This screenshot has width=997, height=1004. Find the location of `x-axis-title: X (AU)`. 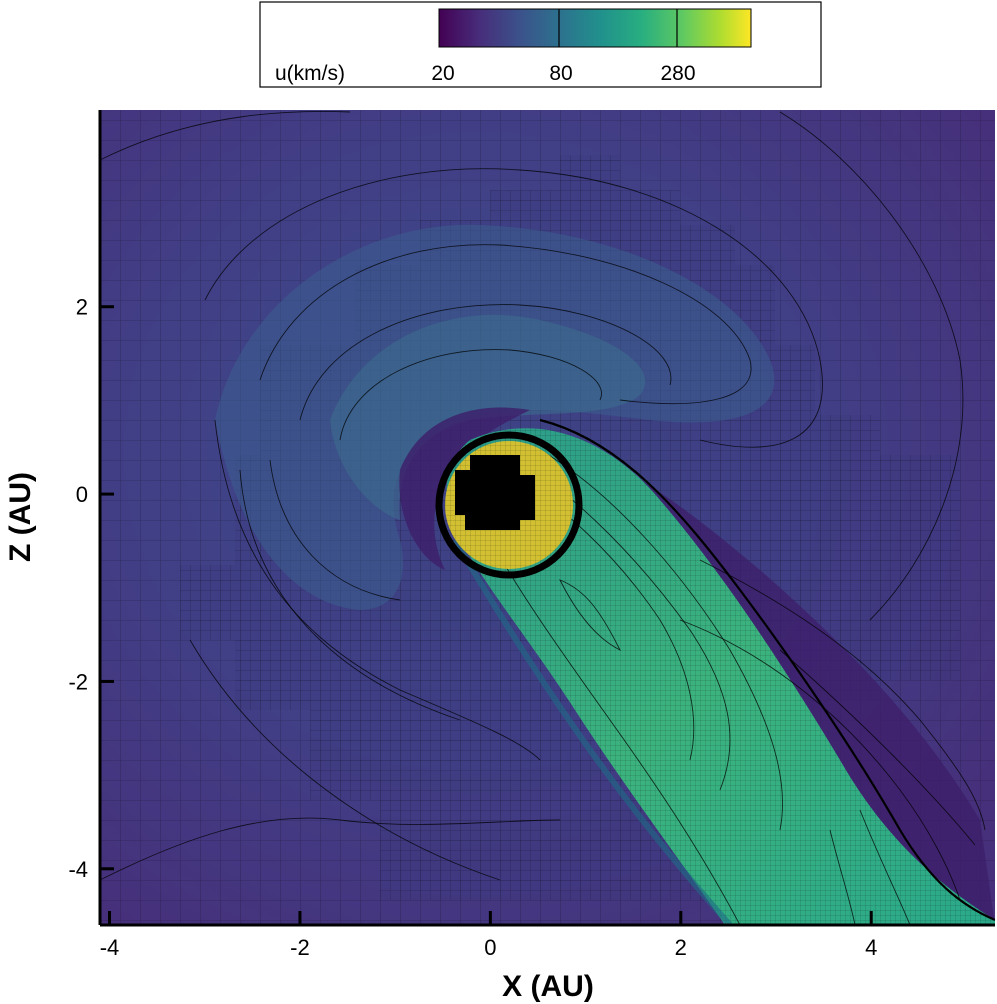

x-axis-title: X (AU) is located at coordinates (548, 986).